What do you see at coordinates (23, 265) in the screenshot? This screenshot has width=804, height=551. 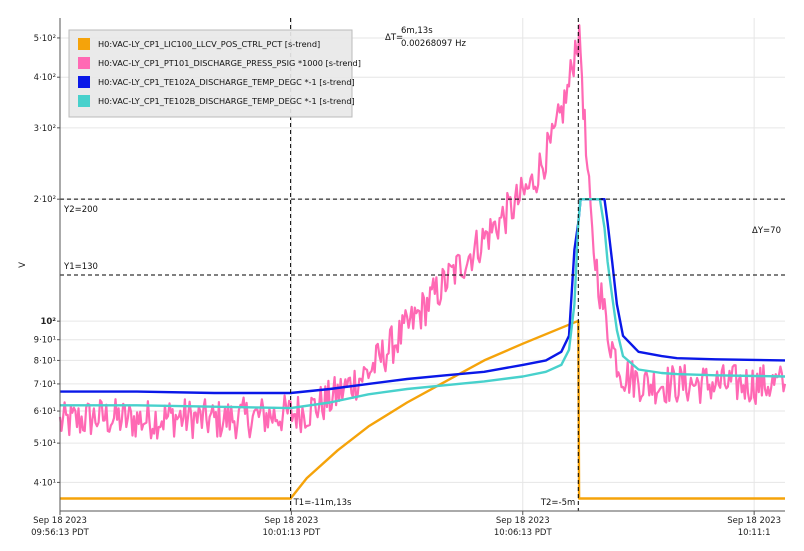 I see `y-axis-label: V` at bounding box center [23, 265].